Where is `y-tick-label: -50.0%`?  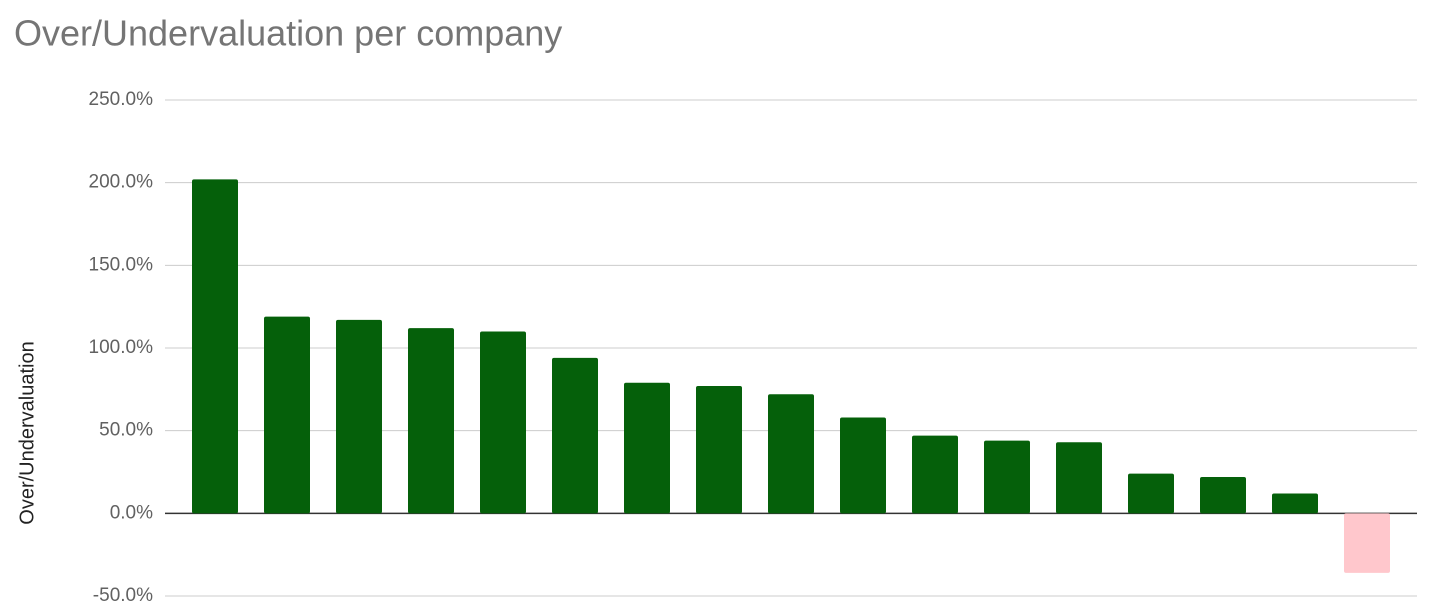 y-tick-label: -50.0% is located at coordinates (123, 595).